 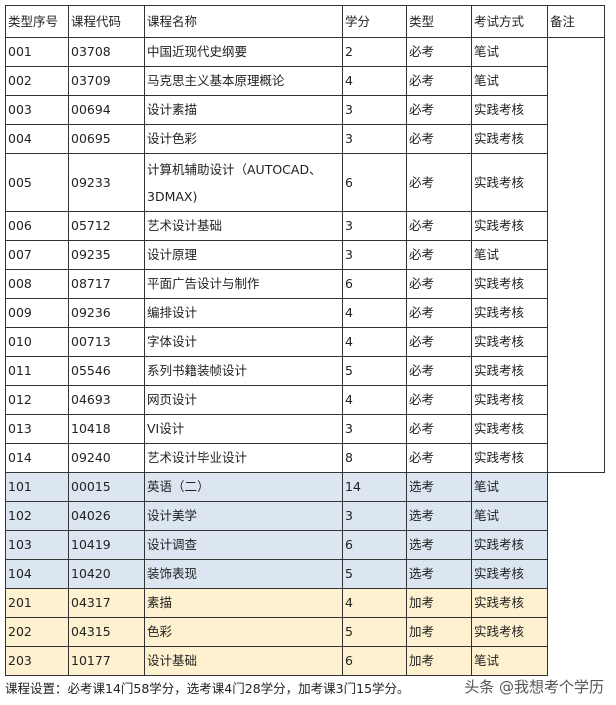 I want to click on table-cell: 计算机辅助设计（AUTOCAD、3DMAX), so click(x=243, y=182).